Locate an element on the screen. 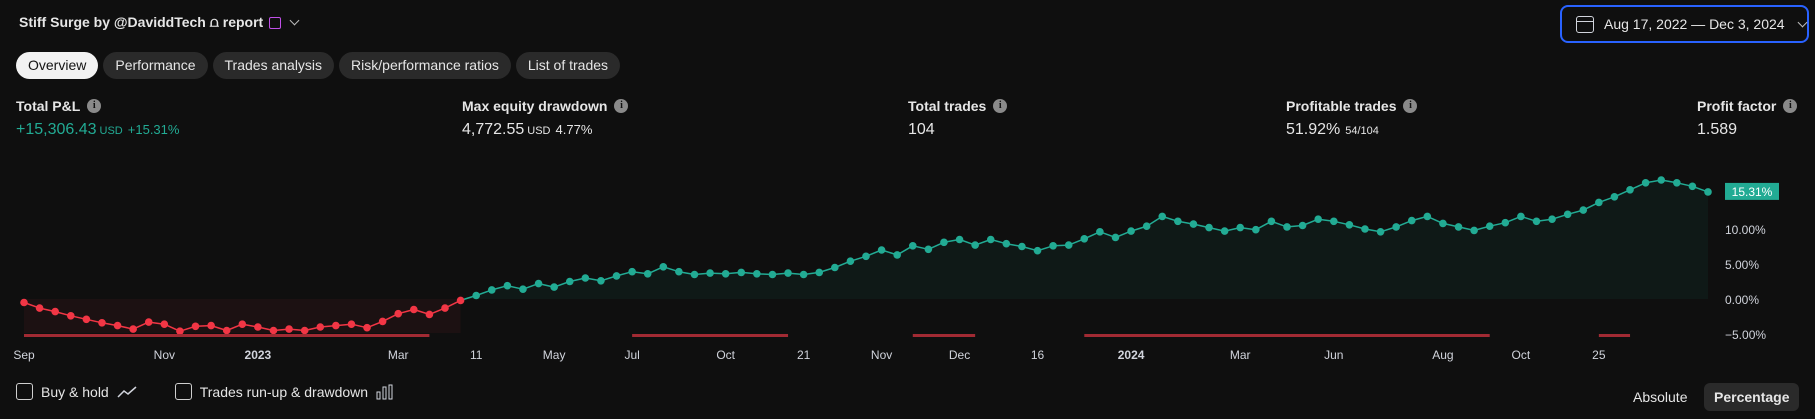  x-tick-label: 2023 is located at coordinates (258, 355).